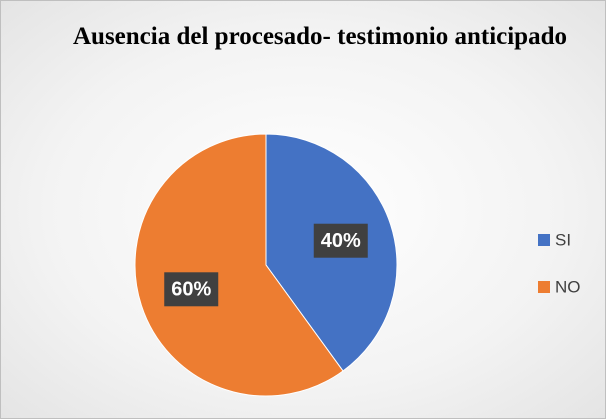 The height and width of the screenshot is (419, 606). Describe the element at coordinates (568, 286) in the screenshot. I see `legend-label: NO` at that location.